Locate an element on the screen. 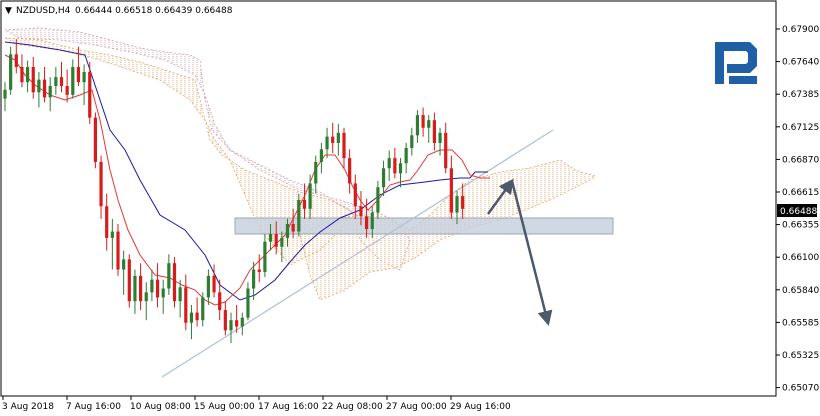  time-tick-label: 29 Aug 16:00 is located at coordinates (480, 407).